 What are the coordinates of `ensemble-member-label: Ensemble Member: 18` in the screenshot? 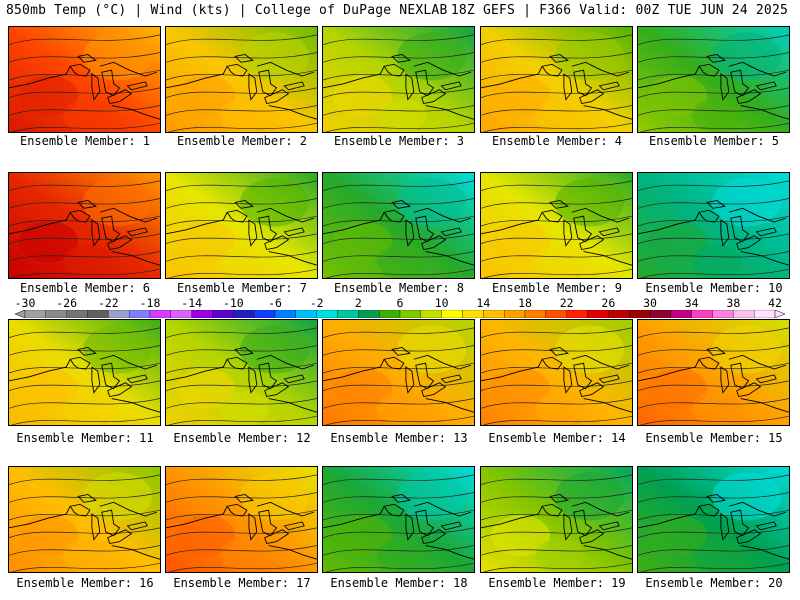 It's located at (399, 583).